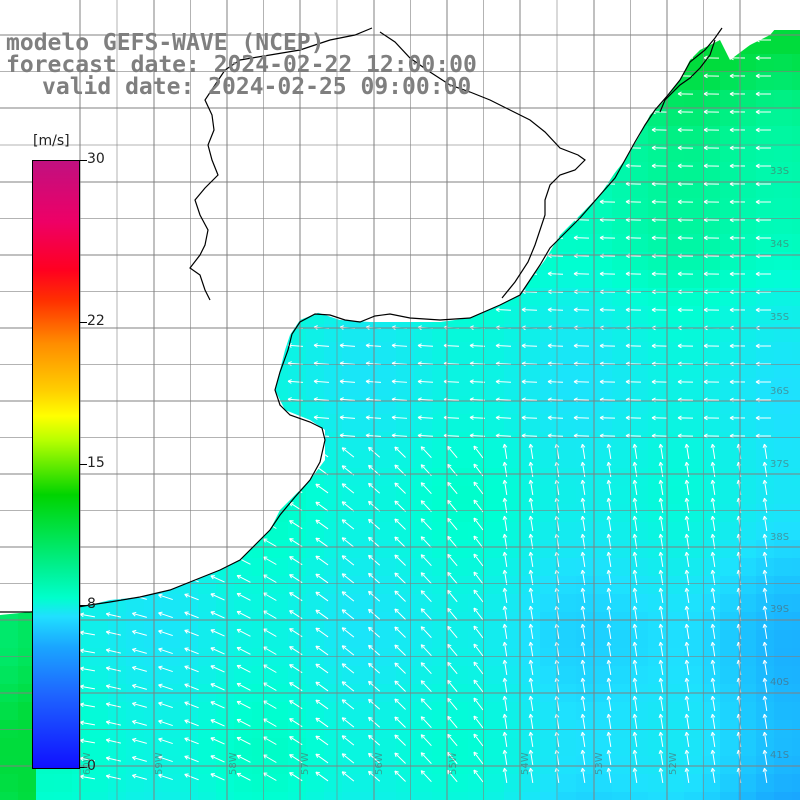 The width and height of the screenshot is (800, 800). I want to click on longitude-label: 52W, so click(673, 763).